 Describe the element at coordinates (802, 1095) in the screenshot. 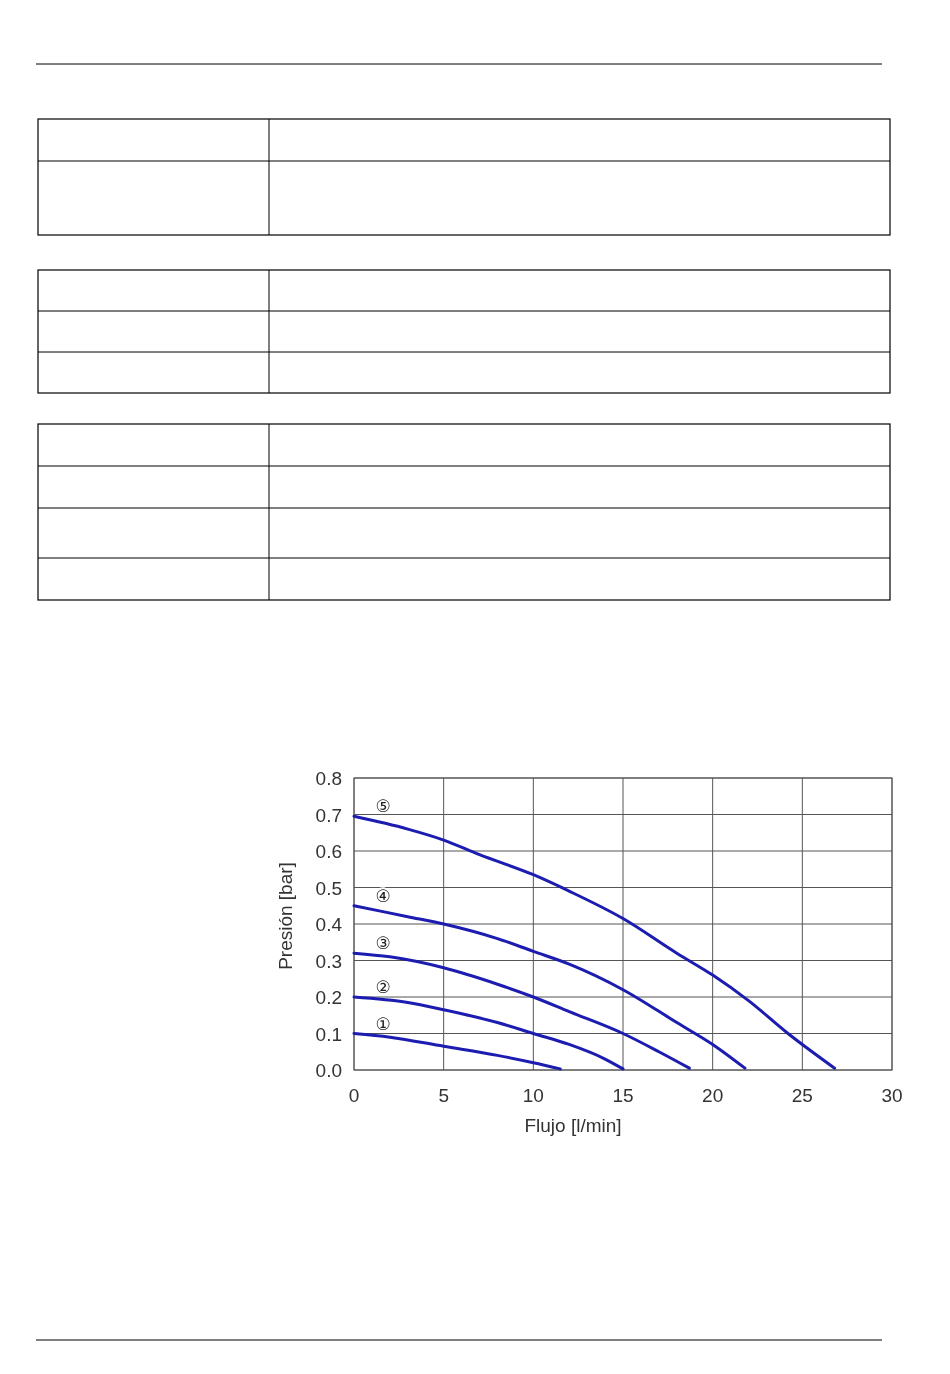

I see `x-tick-label: 25` at that location.